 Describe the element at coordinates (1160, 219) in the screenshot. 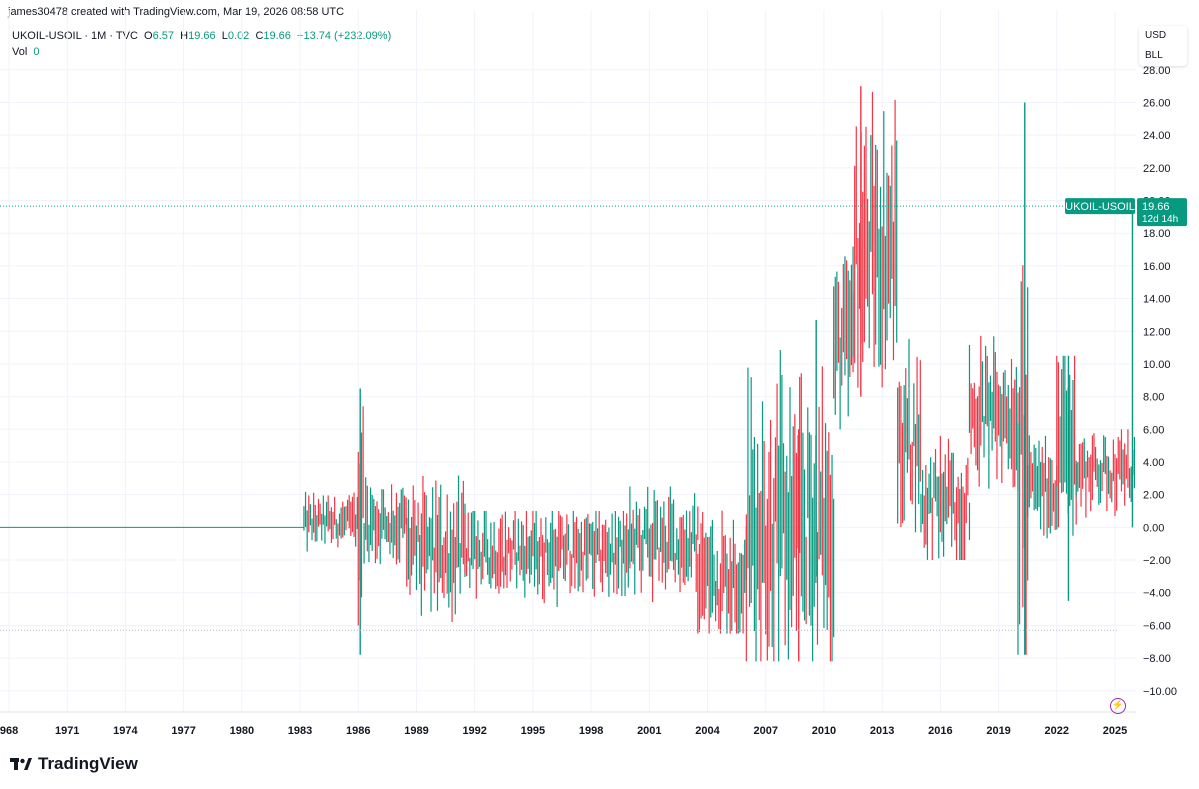

I see `bar-countdown: 12d 14h` at that location.